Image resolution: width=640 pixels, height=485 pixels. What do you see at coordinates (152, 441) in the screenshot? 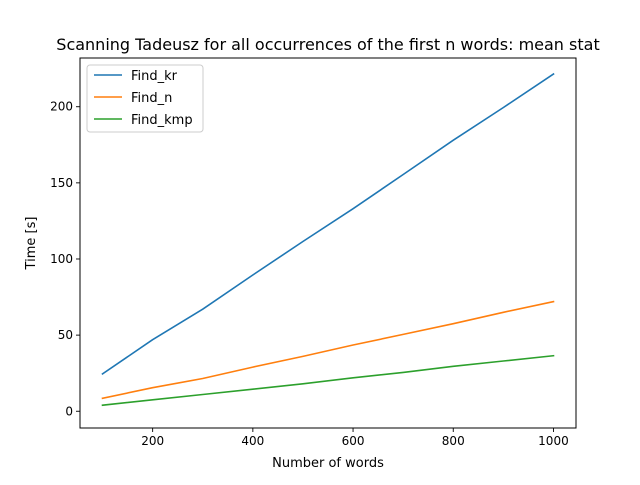
I see `x-tick-label: 200` at bounding box center [152, 441].